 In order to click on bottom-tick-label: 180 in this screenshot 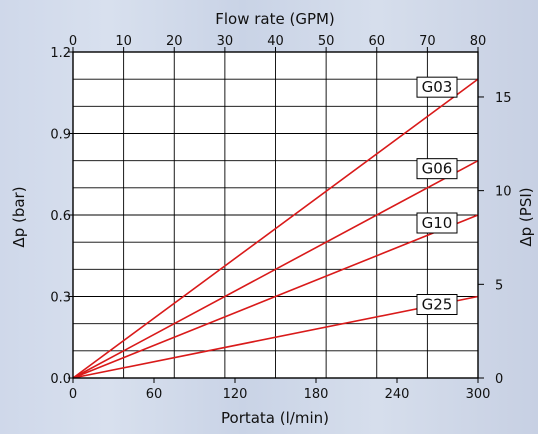, I will do `click(316, 394)`.